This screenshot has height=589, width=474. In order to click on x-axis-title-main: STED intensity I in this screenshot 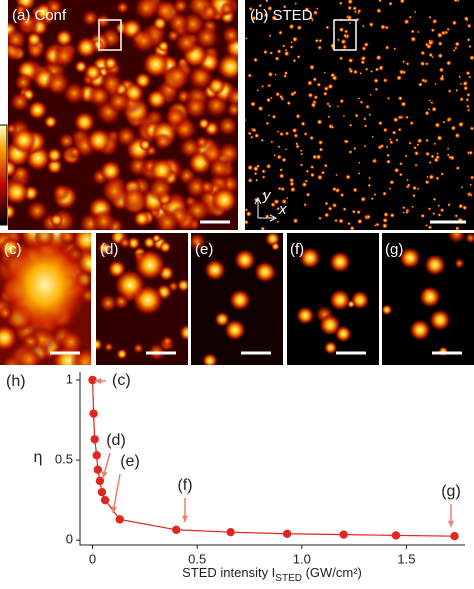, I will do `click(228, 572)`.